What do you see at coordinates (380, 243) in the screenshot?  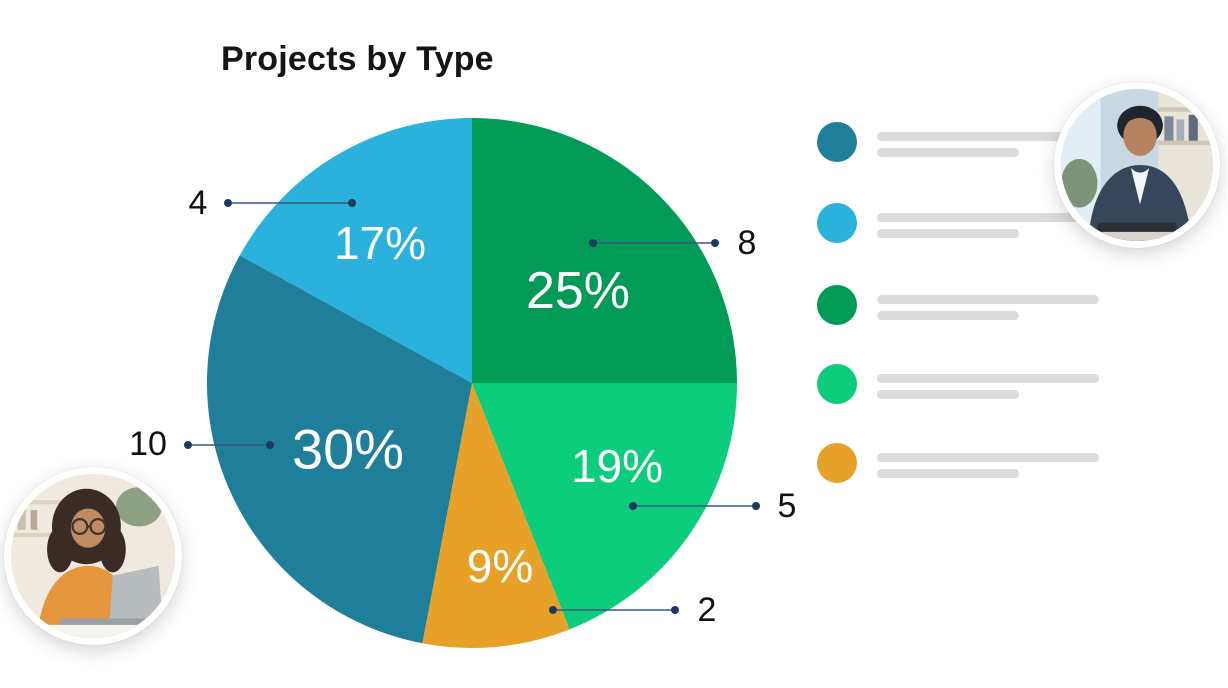 I see `slice-lightblue-percent-label: 17%` at bounding box center [380, 243].